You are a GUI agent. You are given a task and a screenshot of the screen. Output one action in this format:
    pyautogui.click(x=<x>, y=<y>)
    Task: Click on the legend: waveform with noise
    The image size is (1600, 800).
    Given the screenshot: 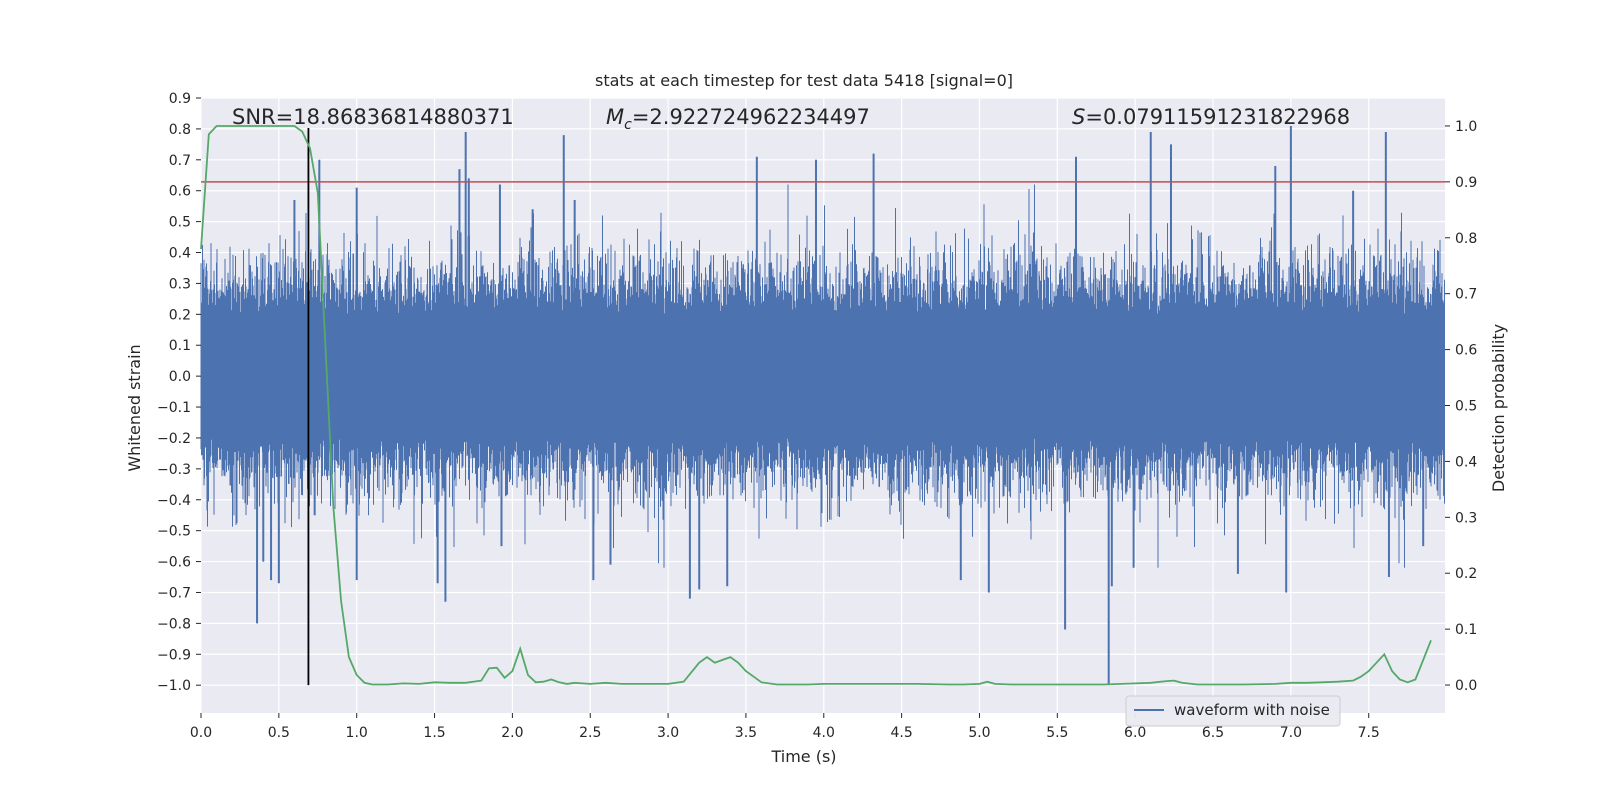 What is the action you would take?
    pyautogui.click(x=1233, y=711)
    